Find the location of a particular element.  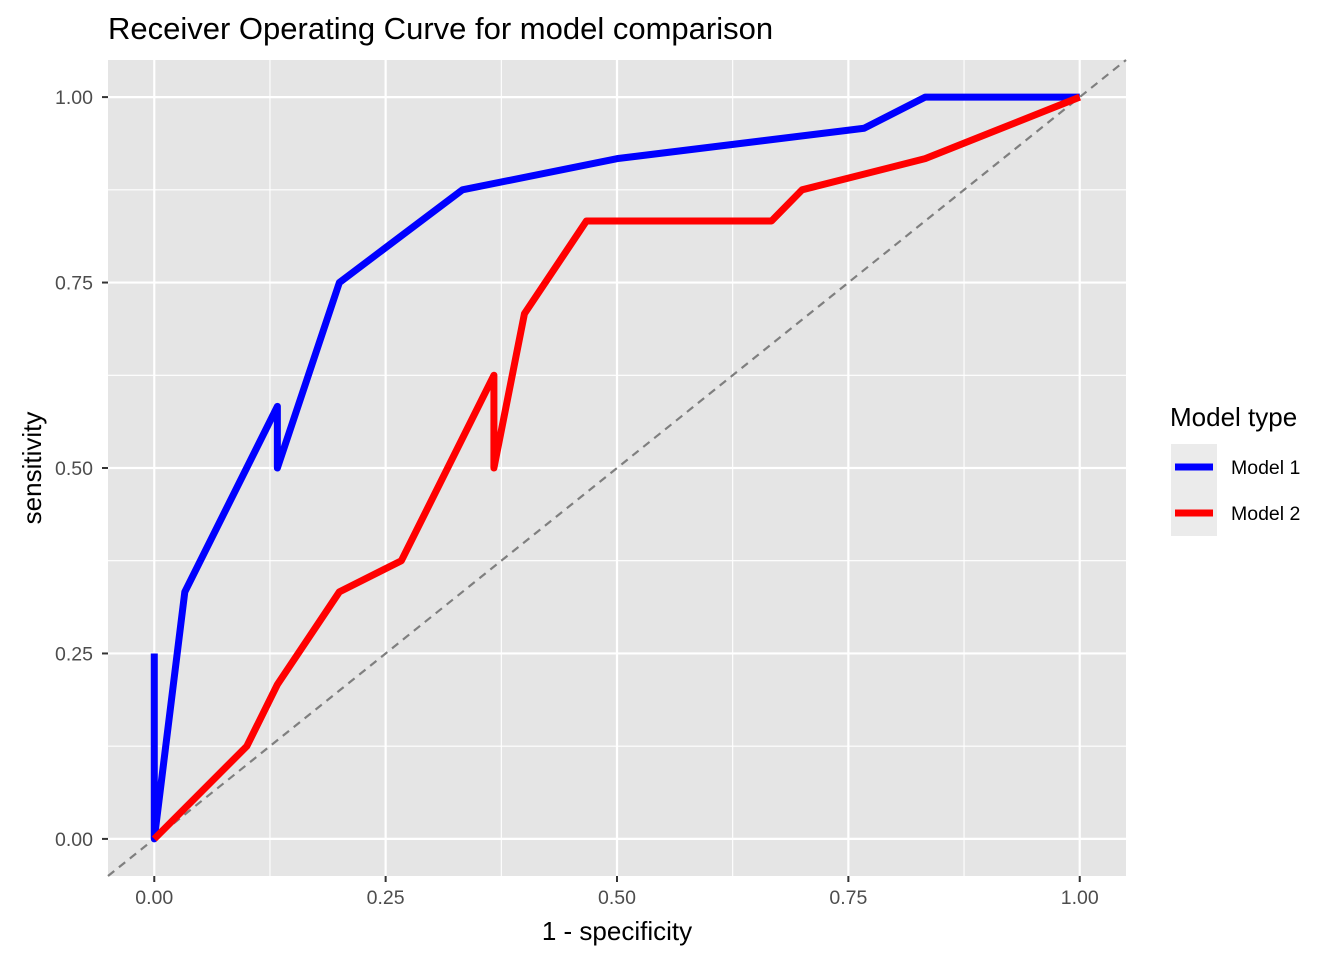

x-tick-label: 0.00 is located at coordinates (154, 898).